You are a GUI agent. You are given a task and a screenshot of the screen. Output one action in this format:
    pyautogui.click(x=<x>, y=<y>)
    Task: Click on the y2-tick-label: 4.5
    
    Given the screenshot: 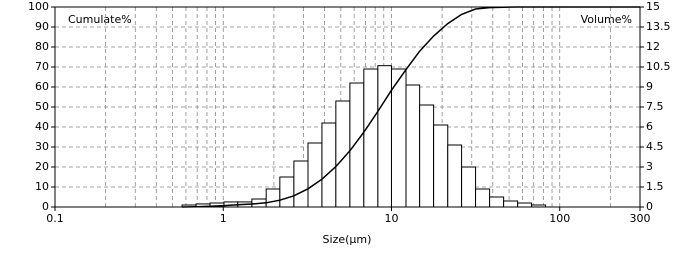 What is the action you would take?
    pyautogui.click(x=655, y=146)
    